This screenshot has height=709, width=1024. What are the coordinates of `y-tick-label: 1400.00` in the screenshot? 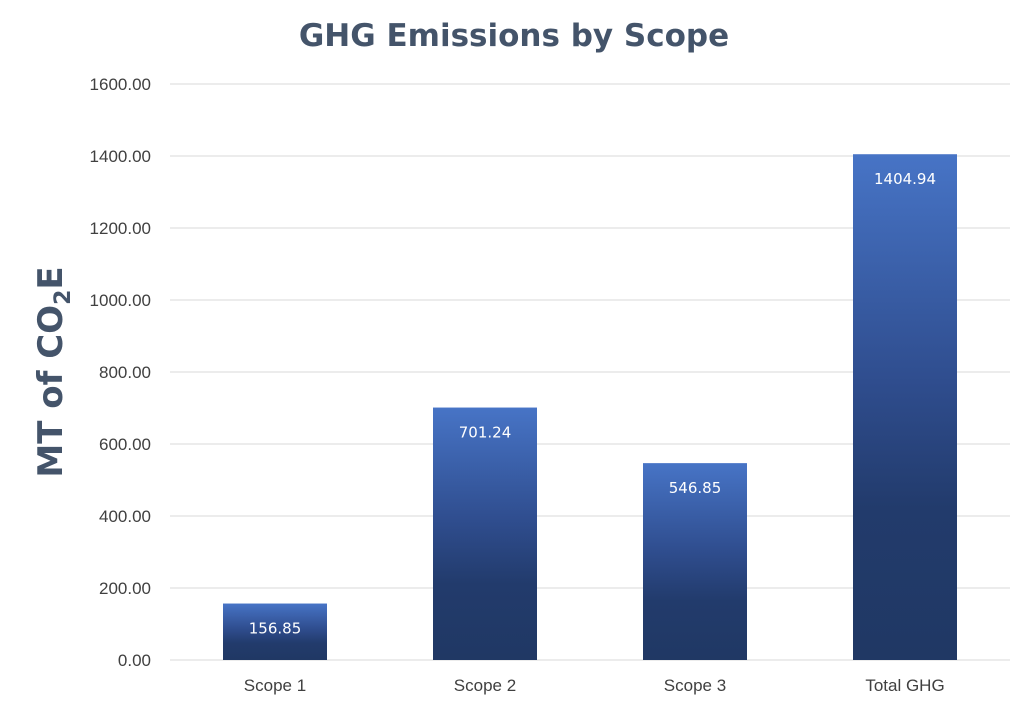 It's located at (120, 156).